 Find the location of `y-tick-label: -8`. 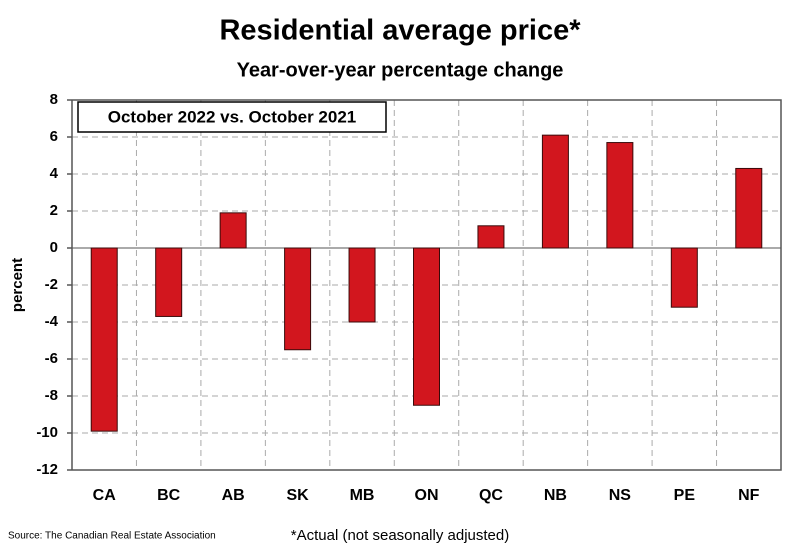

y-tick-label: -8 is located at coordinates (51, 395).